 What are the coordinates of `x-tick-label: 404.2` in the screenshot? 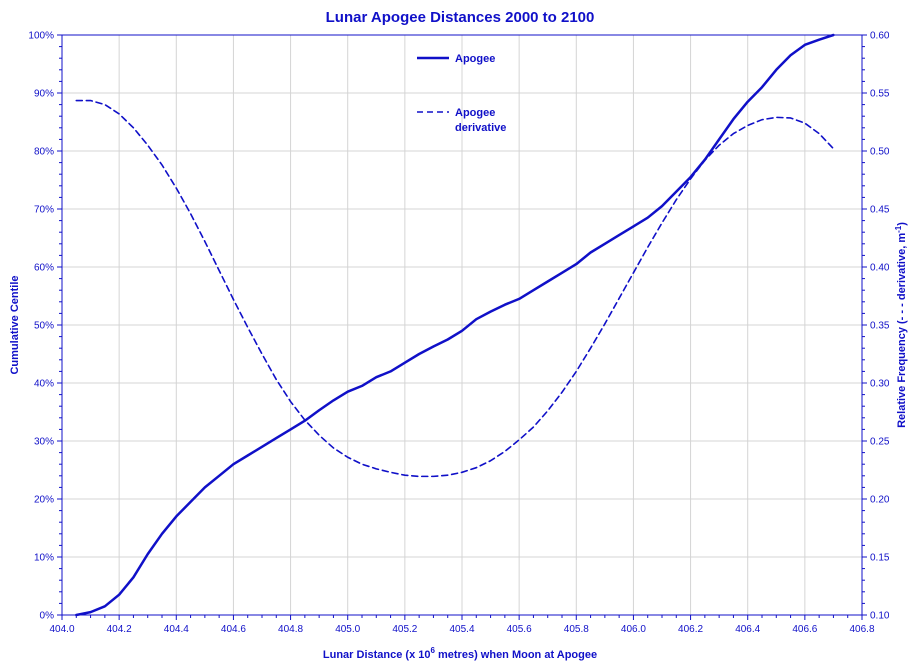 It's located at (119, 629).